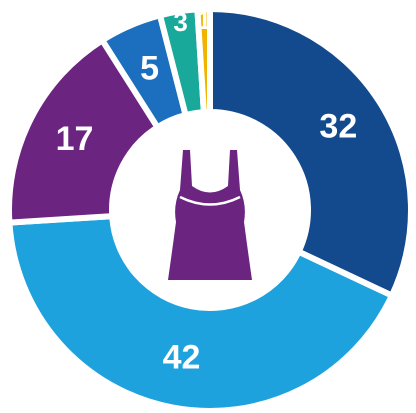  I want to click on donut-segment, so click(203, 60).